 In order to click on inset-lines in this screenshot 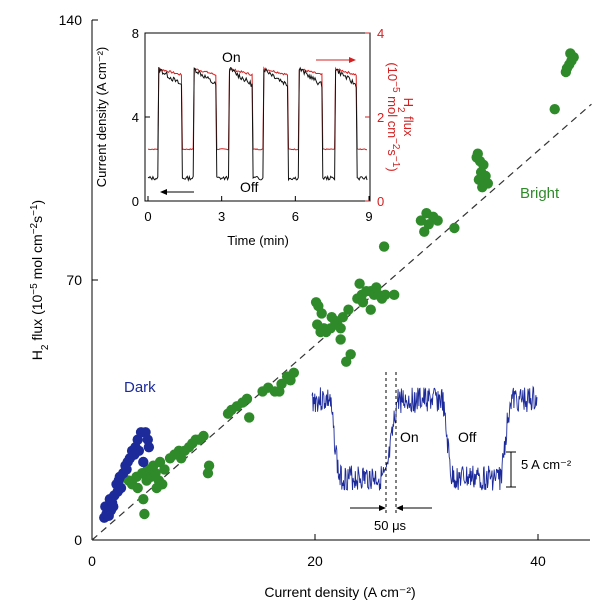, I will do `click(257, 124)`.